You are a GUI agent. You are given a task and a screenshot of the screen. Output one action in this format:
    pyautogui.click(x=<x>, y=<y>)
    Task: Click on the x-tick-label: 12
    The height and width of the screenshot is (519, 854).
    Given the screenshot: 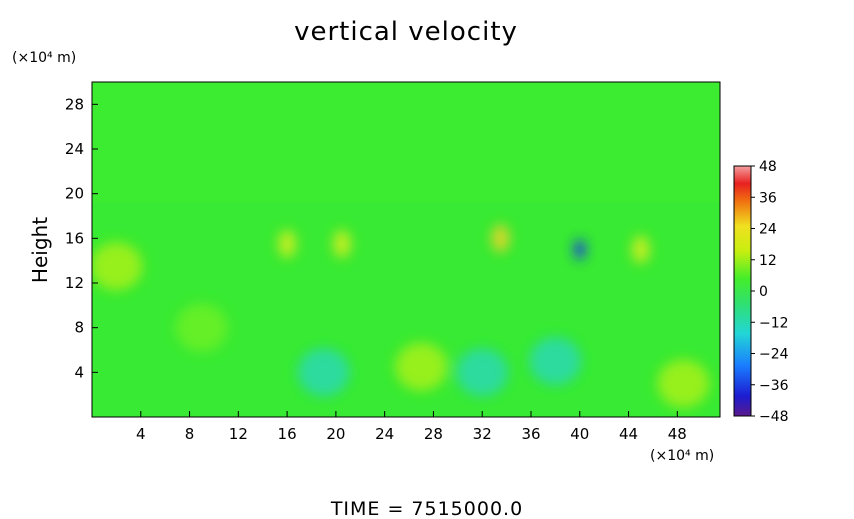 What is the action you would take?
    pyautogui.click(x=238, y=434)
    